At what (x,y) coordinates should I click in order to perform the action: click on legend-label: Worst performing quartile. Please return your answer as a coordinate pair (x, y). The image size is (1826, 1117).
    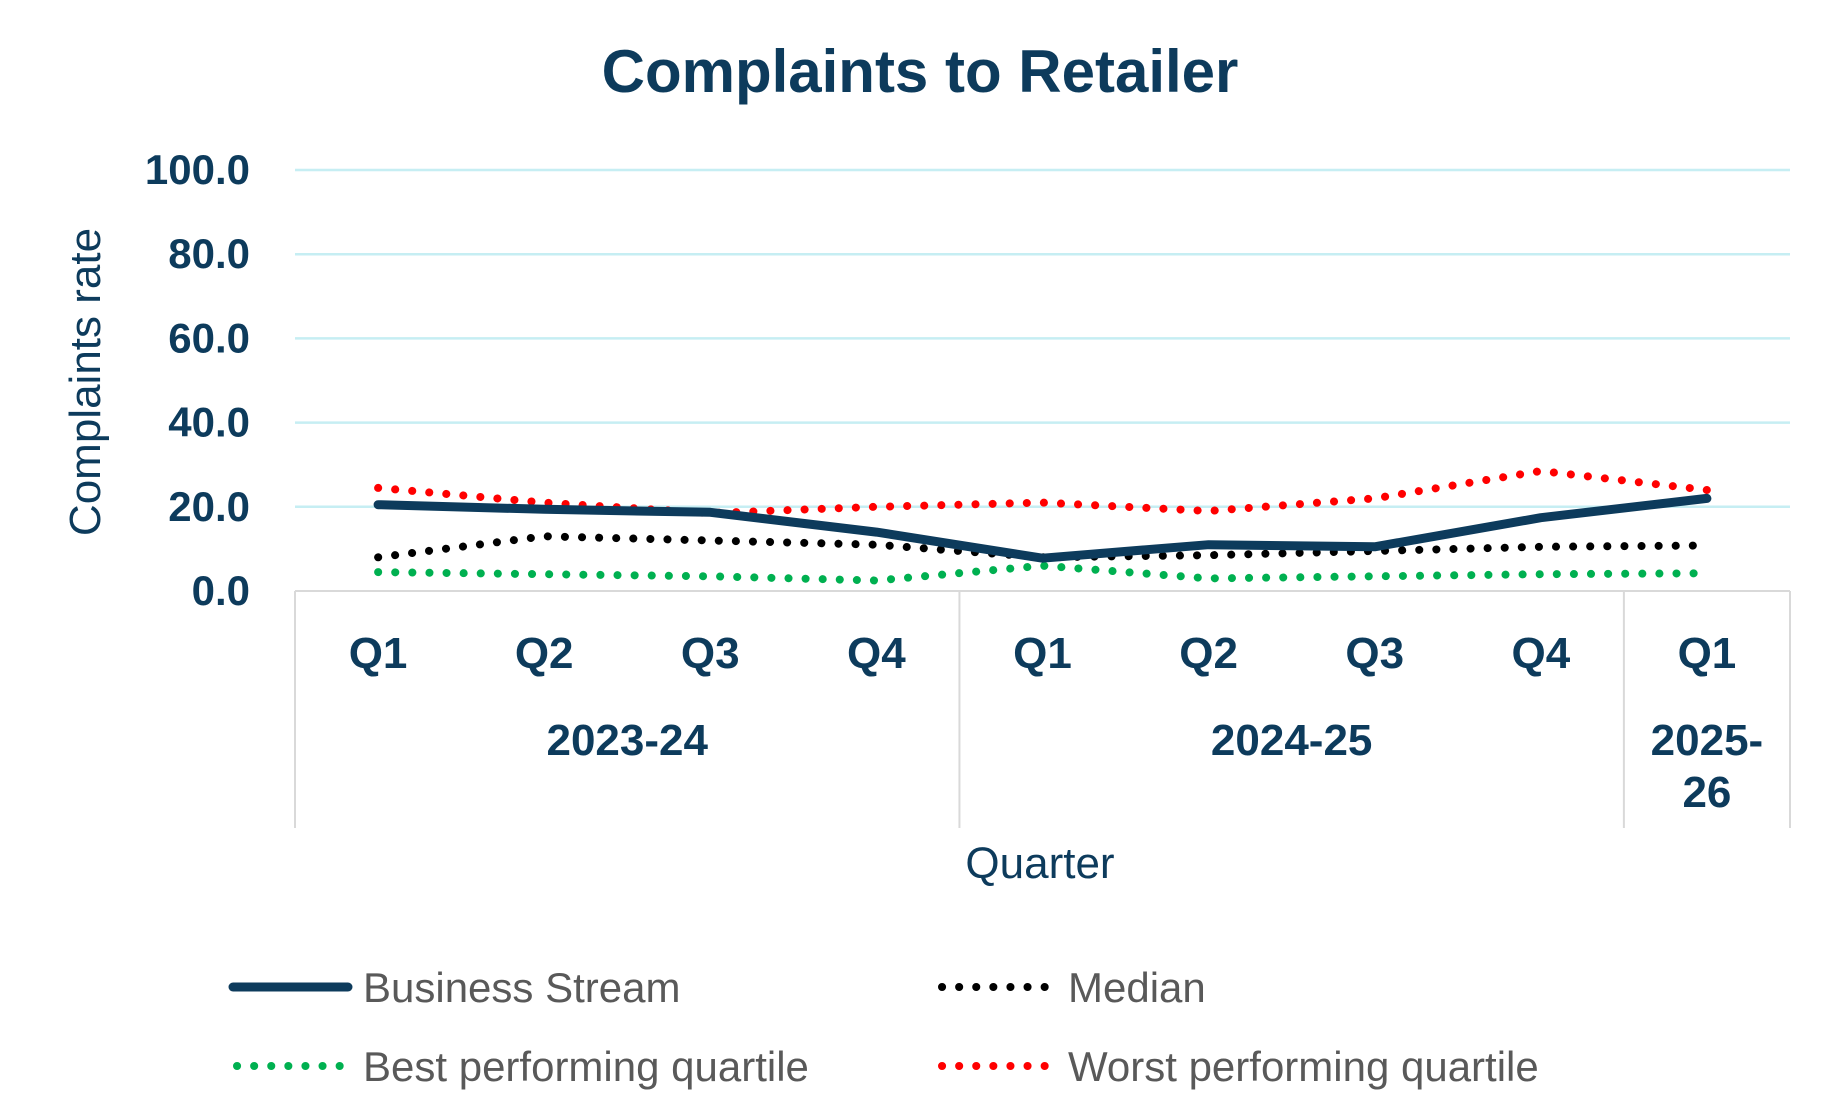
    Looking at the image, I should click on (1303, 1066).